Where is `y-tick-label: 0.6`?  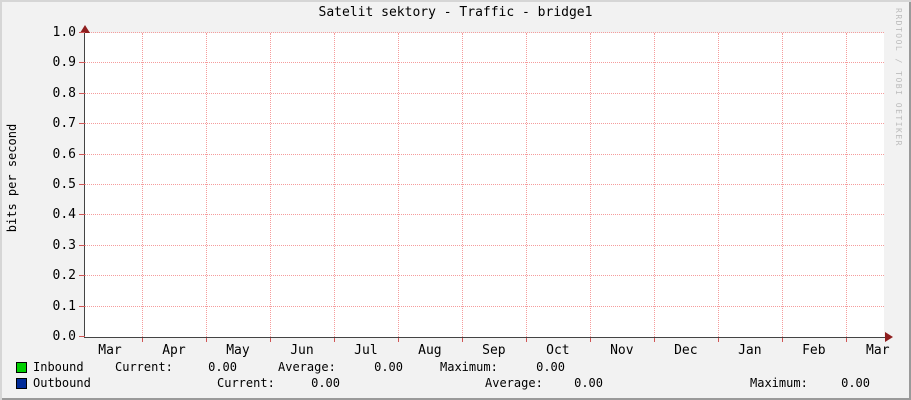 y-tick-label: 0.6 is located at coordinates (64, 154).